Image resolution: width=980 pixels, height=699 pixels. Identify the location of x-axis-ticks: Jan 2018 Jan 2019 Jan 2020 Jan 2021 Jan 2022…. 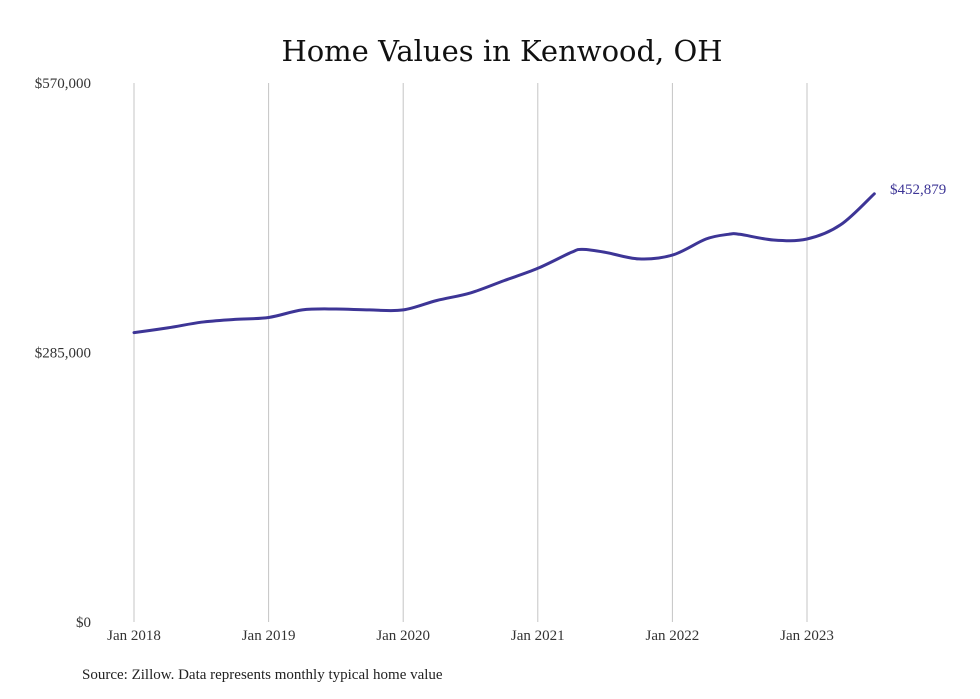
(470, 636).